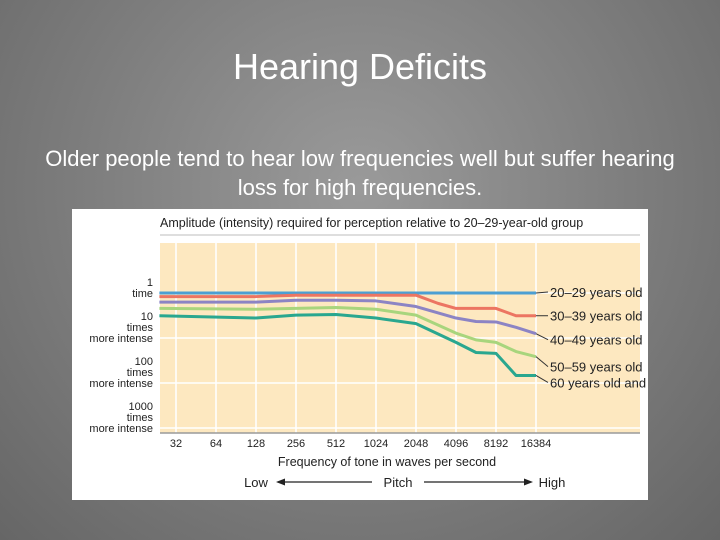  Describe the element at coordinates (456, 444) in the screenshot. I see `x-tick-label: 4096` at that location.